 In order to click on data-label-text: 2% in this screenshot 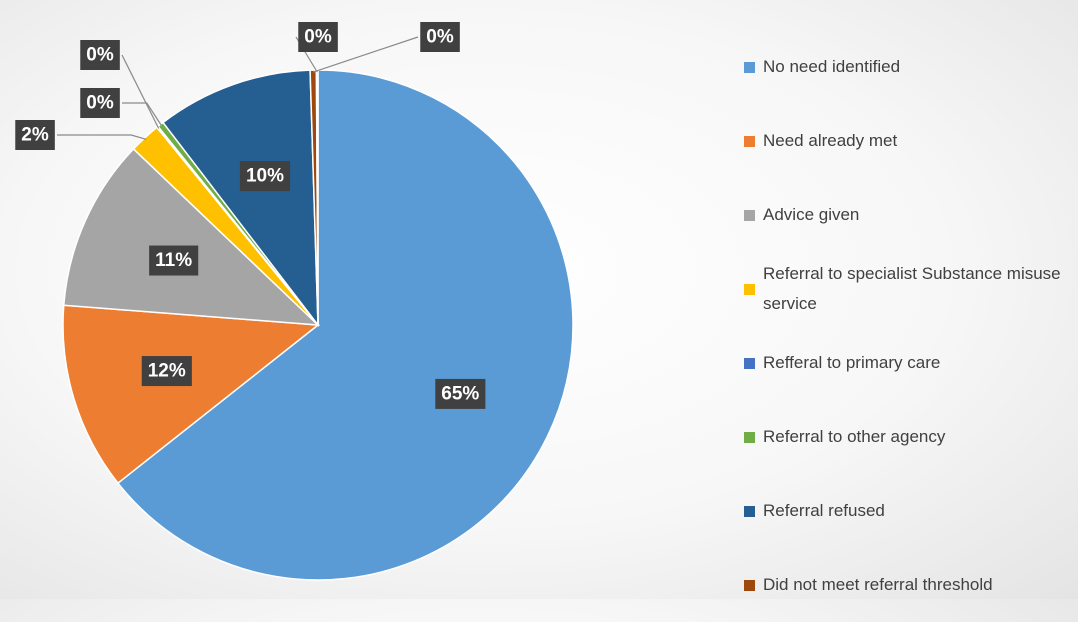, I will do `click(35, 135)`.